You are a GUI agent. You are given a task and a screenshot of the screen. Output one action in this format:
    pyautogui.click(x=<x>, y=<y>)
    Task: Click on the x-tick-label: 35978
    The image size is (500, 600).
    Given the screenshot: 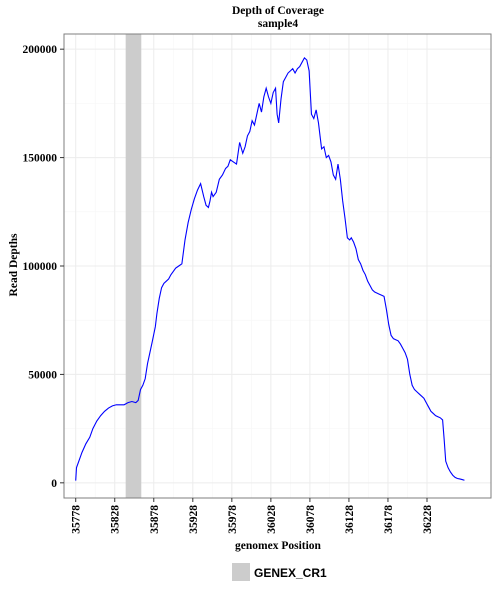 What is the action you would take?
    pyautogui.click(x=233, y=519)
    